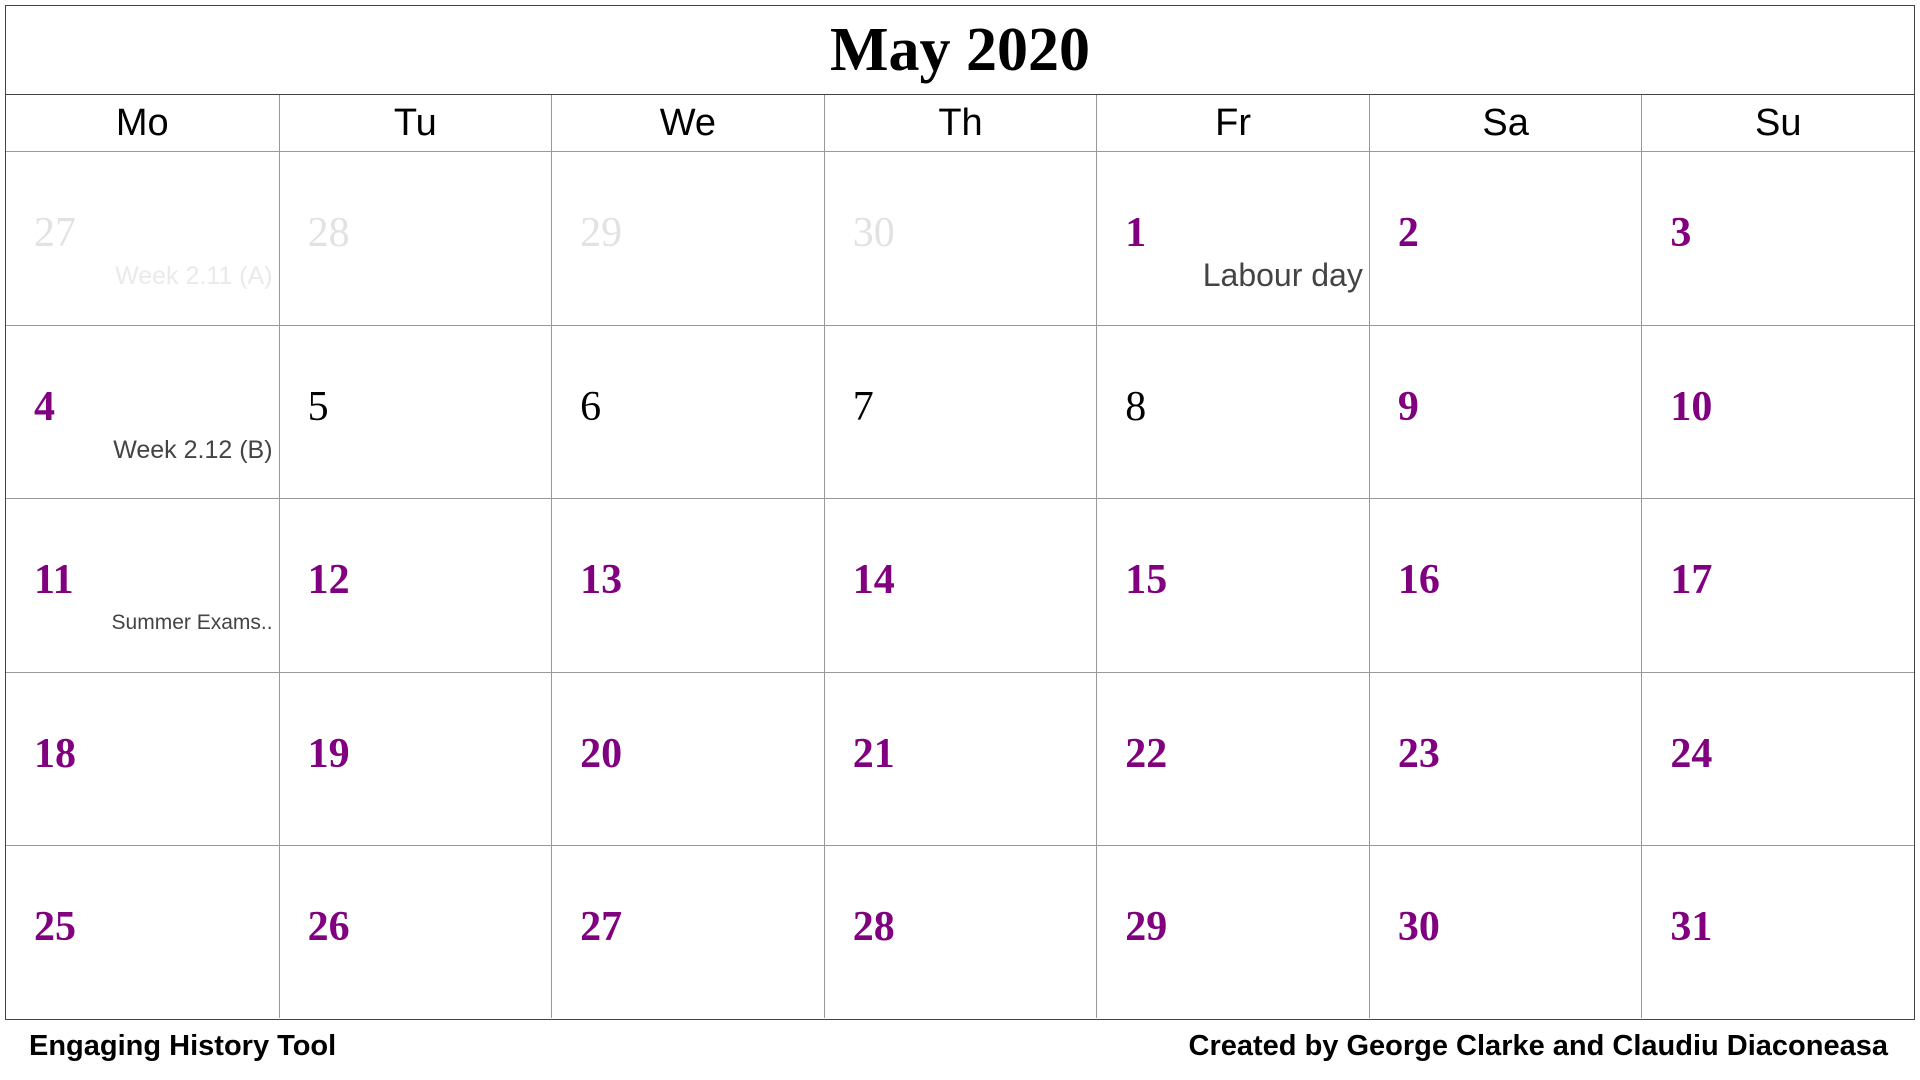 The width and height of the screenshot is (1920, 1080). Describe the element at coordinates (142, 122) in the screenshot. I see `weekday-header: Mo` at that location.